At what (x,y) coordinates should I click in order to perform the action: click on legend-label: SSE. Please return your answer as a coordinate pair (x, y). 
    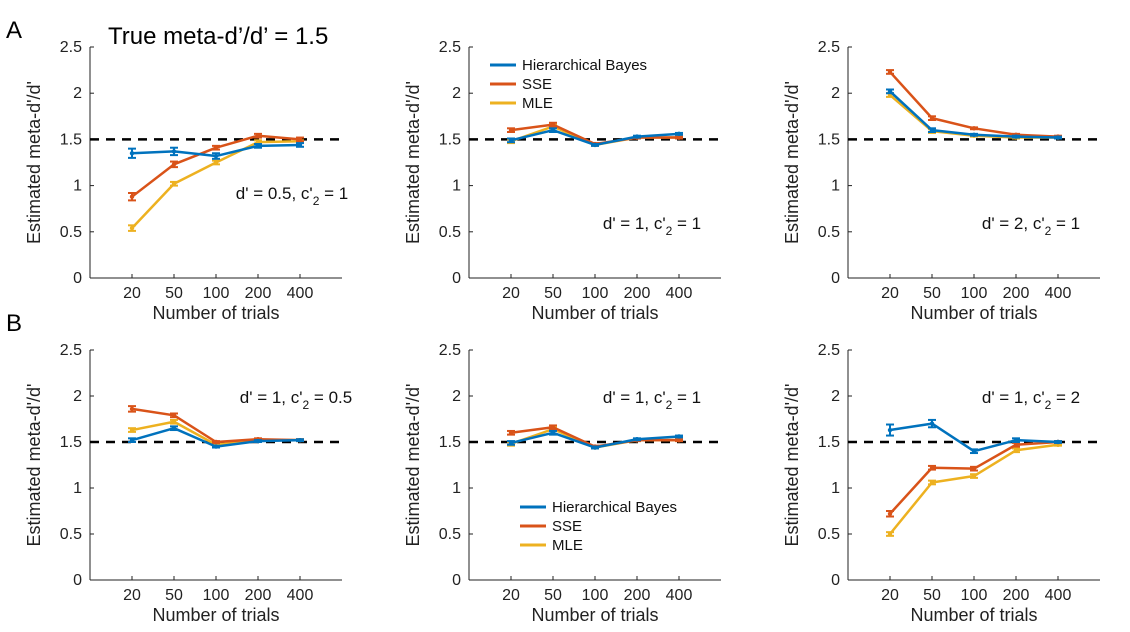
    Looking at the image, I should click on (537, 84).